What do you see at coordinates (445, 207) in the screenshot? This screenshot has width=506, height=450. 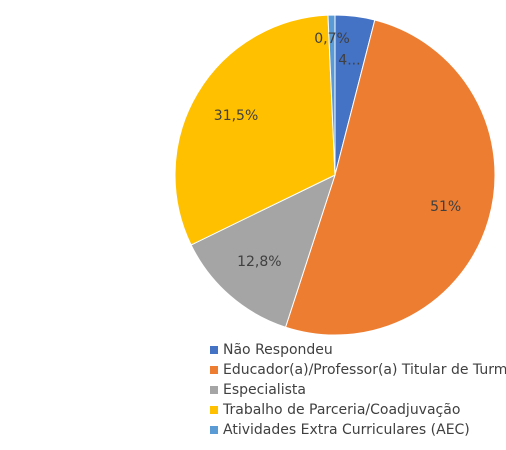 I see `data-label: 51%` at bounding box center [445, 207].